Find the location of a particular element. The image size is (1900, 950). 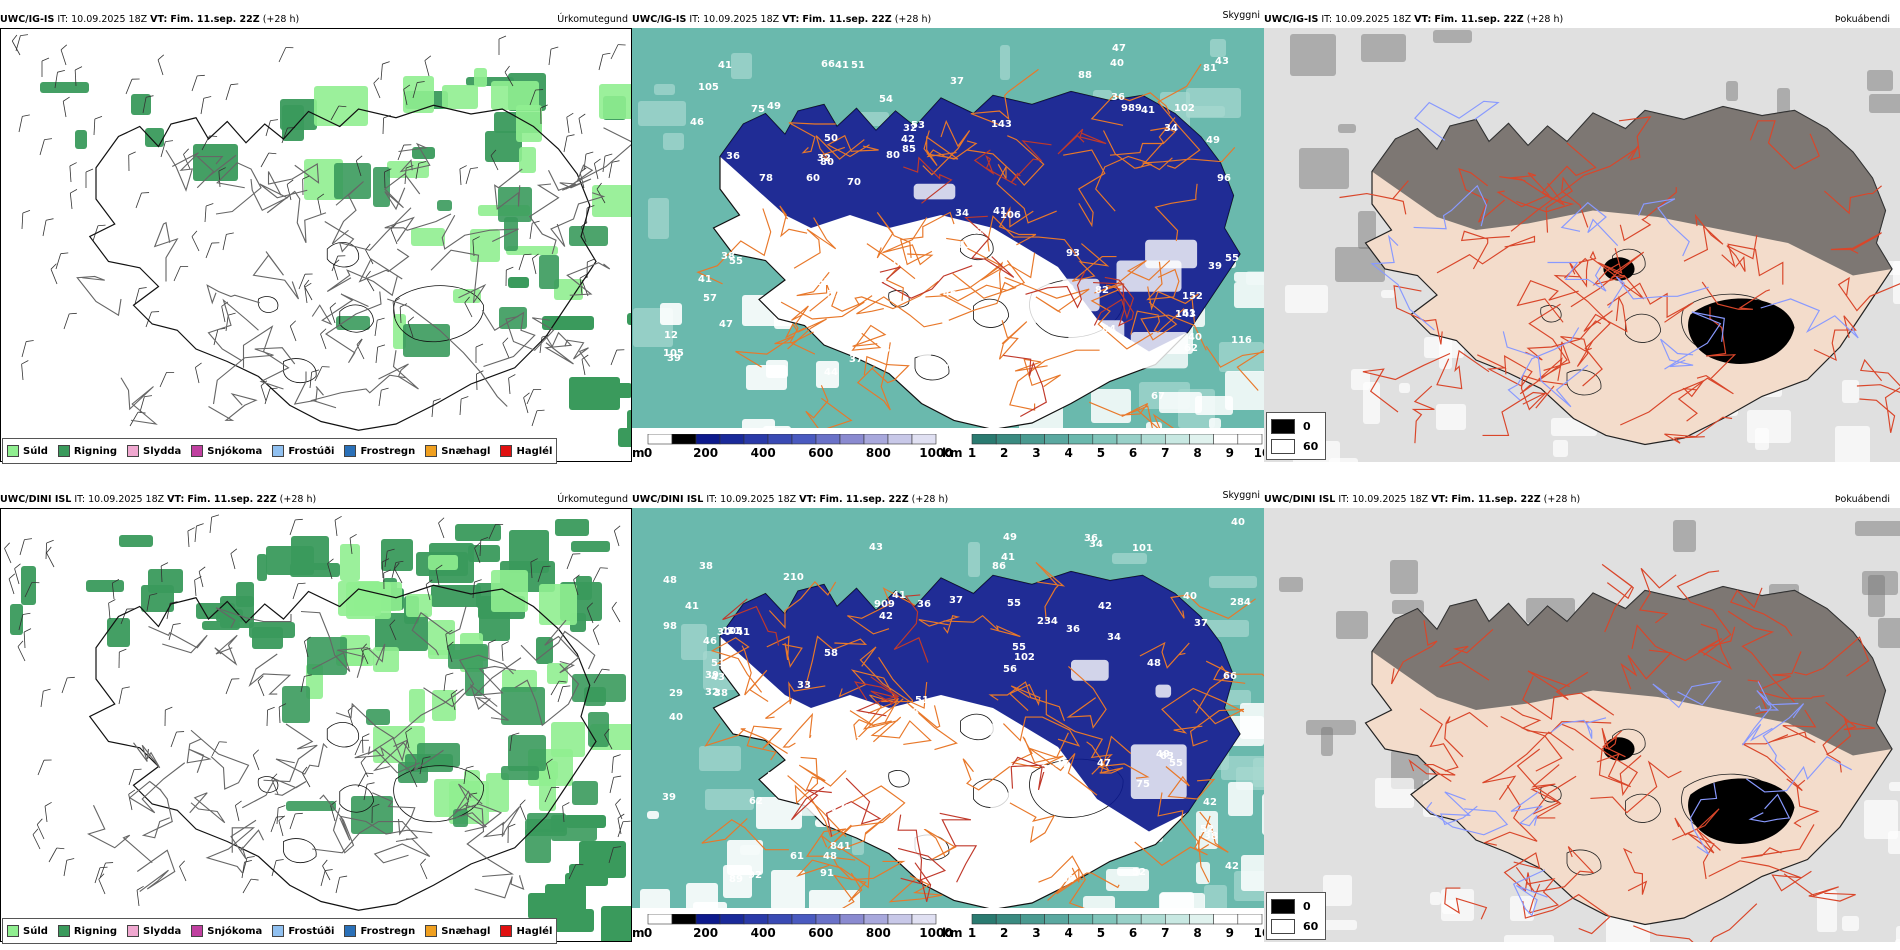

visibility-label: 44 is located at coordinates (831, 372).